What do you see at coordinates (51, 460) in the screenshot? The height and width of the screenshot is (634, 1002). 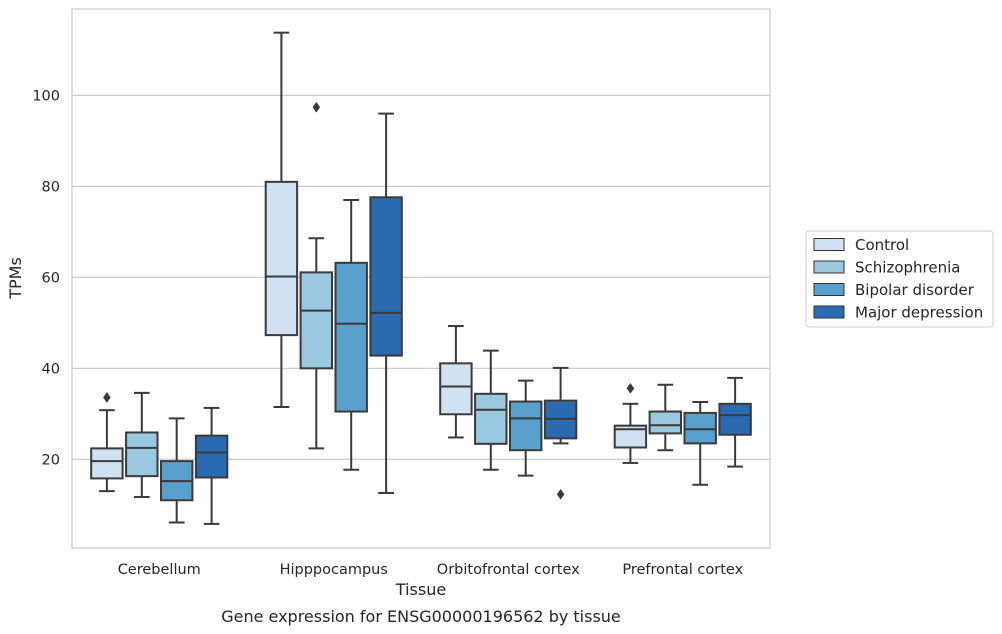 I see `y-tick-label: 20` at bounding box center [51, 460].